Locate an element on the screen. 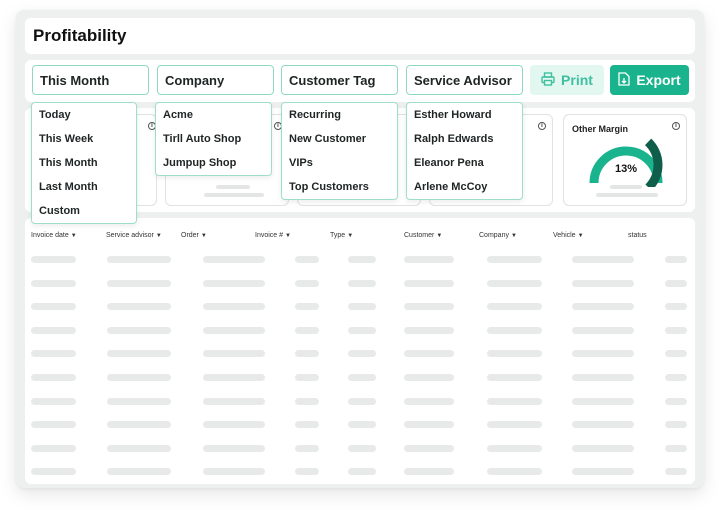  company-filter: Company is located at coordinates (215, 80).